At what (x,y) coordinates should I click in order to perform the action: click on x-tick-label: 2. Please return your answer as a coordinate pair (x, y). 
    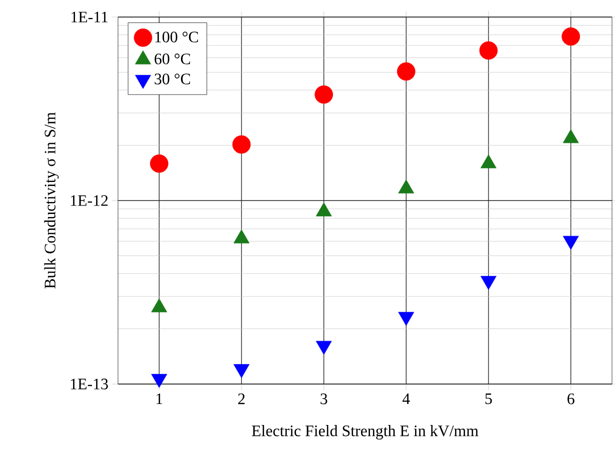
    Looking at the image, I should click on (241, 399).